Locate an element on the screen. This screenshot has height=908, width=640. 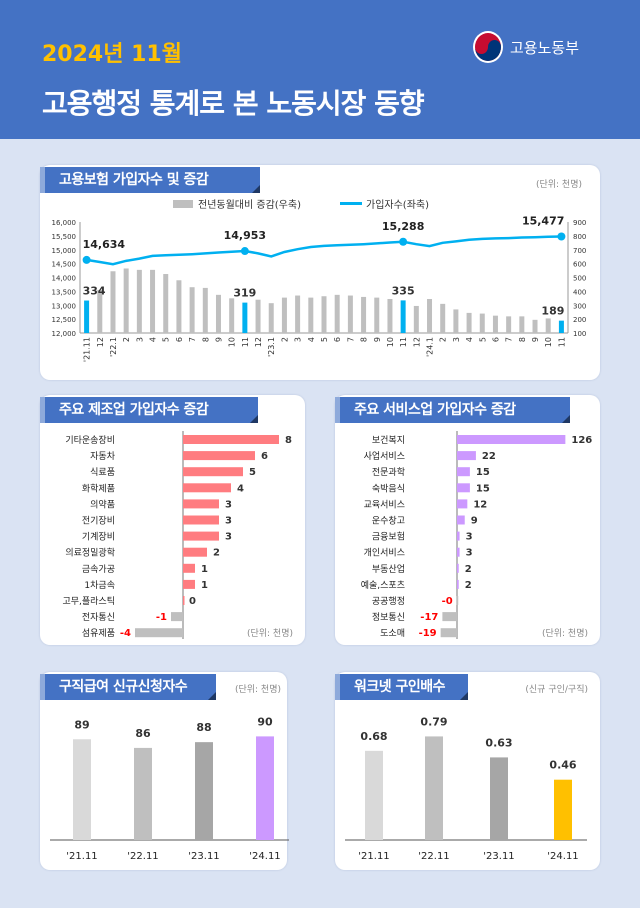
bar-data-label: 334 is located at coordinates (94, 291).